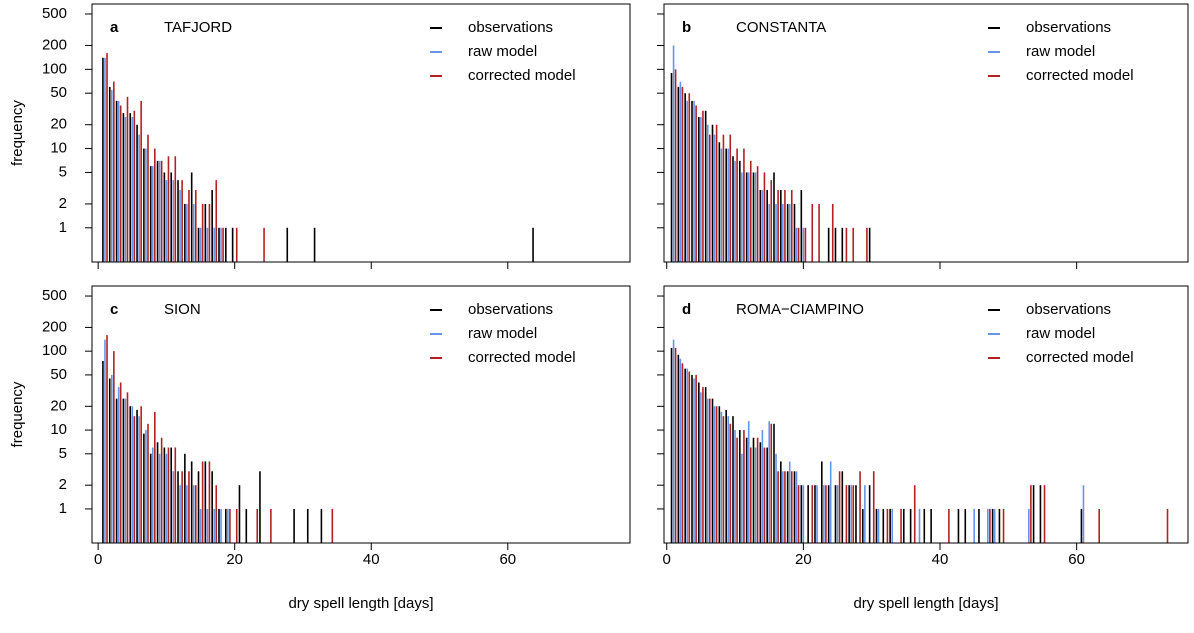  What do you see at coordinates (198, 27) in the screenshot?
I see `panel-title: TAFJORD` at bounding box center [198, 27].